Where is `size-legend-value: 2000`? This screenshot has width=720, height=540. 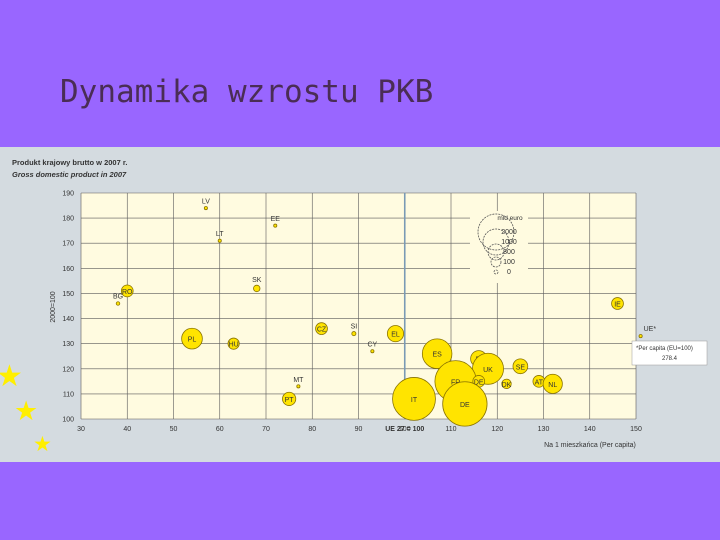
size-legend-value: 2000 is located at coordinates (509, 232).